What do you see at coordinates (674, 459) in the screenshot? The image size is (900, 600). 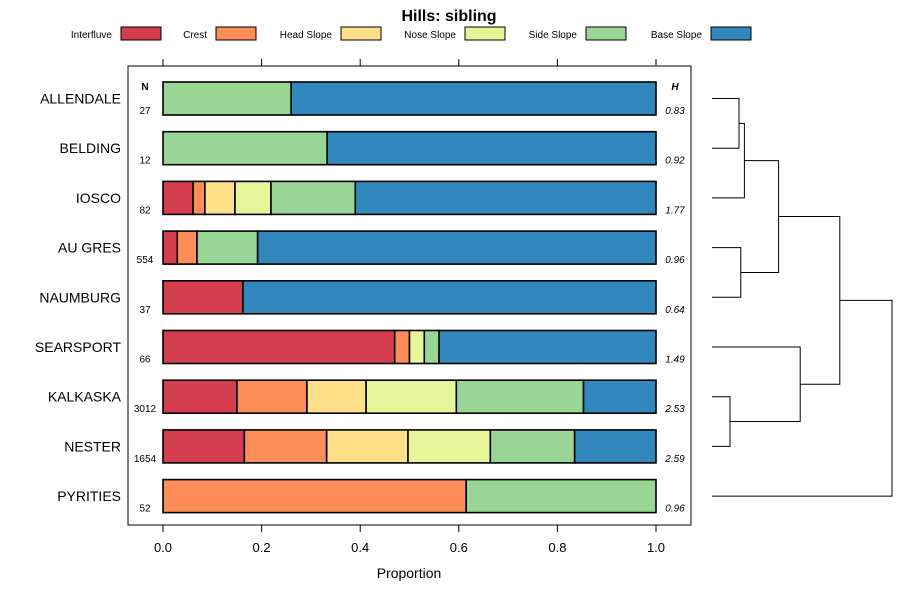 I see `row-h-nester: 2.59` at bounding box center [674, 459].